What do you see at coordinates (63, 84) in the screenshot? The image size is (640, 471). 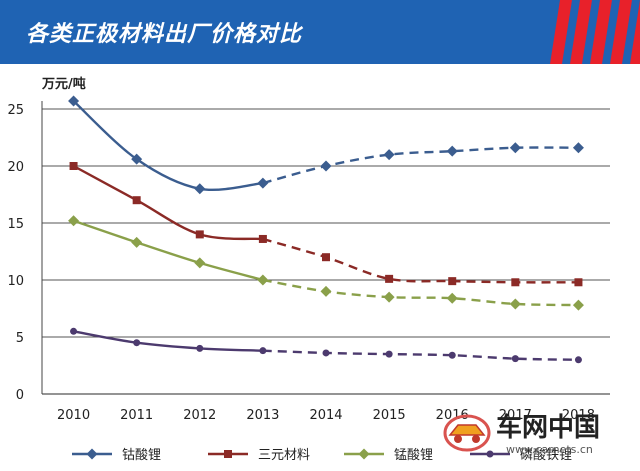 I see `y-axis-label: 万元/吨` at bounding box center [63, 84].